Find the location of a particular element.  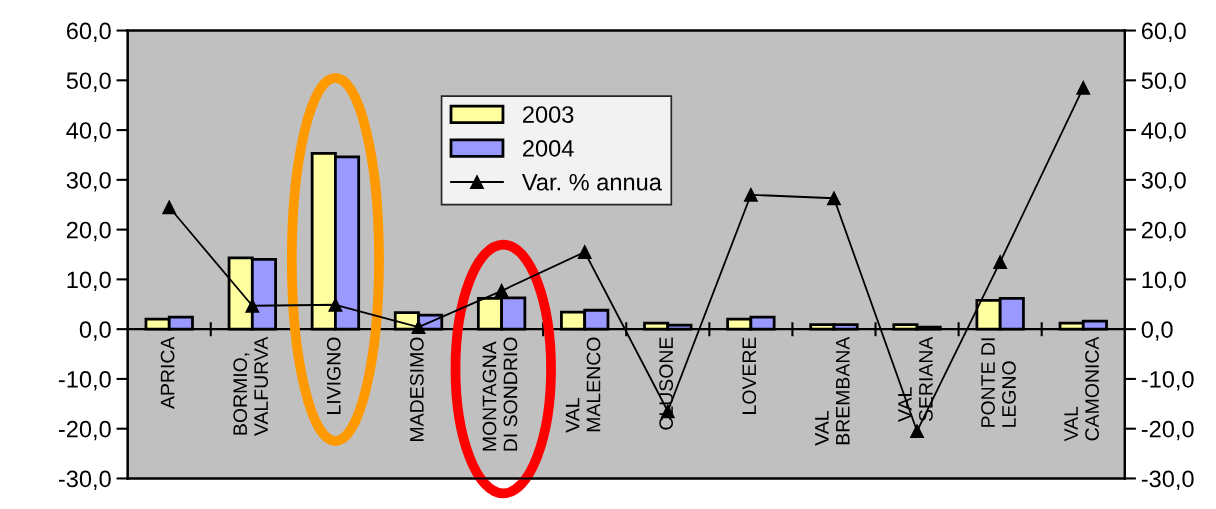

x-tick-label: BORMIO, VALFURVA is located at coordinates (251, 386).